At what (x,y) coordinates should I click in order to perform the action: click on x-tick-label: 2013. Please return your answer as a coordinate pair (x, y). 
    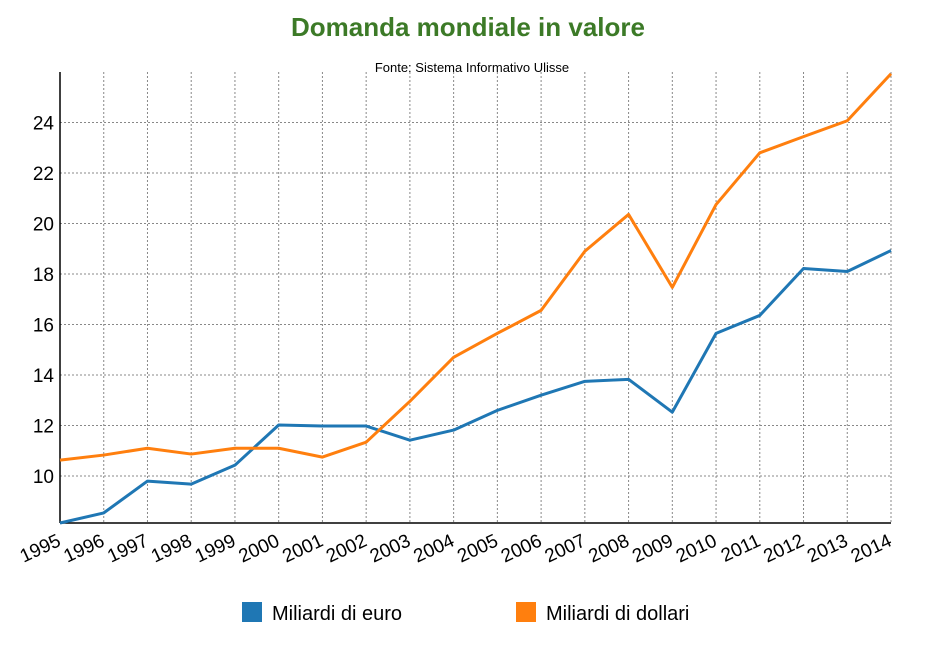
    Looking at the image, I should click on (827, 548).